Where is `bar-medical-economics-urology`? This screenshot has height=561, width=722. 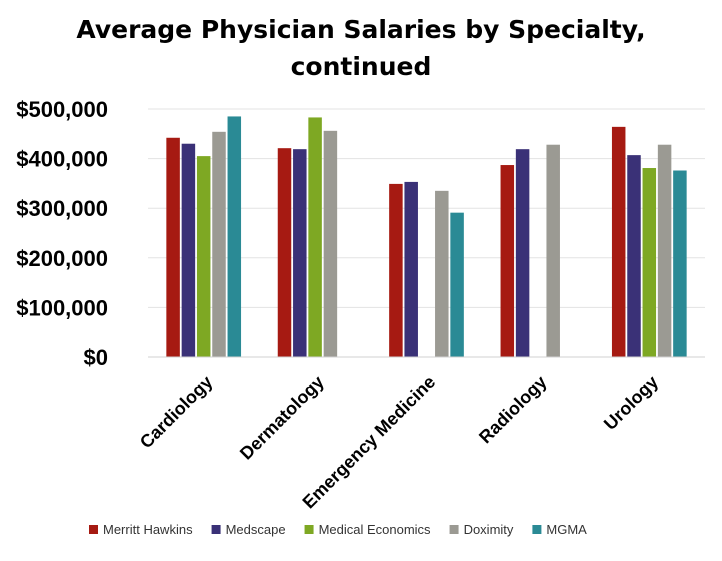
bar-medical-economics-urology is located at coordinates (649, 262).